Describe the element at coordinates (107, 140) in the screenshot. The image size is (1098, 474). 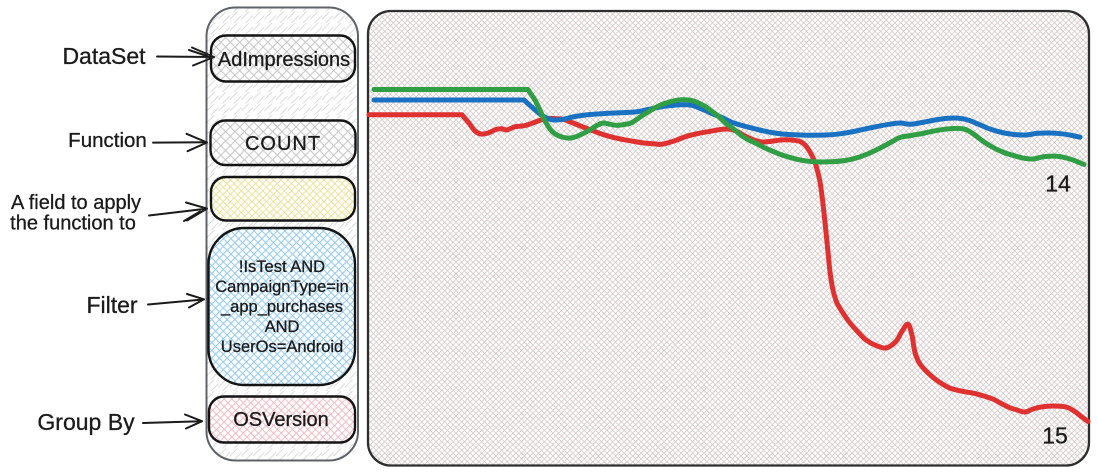
I see `svg-text: Function` at that location.